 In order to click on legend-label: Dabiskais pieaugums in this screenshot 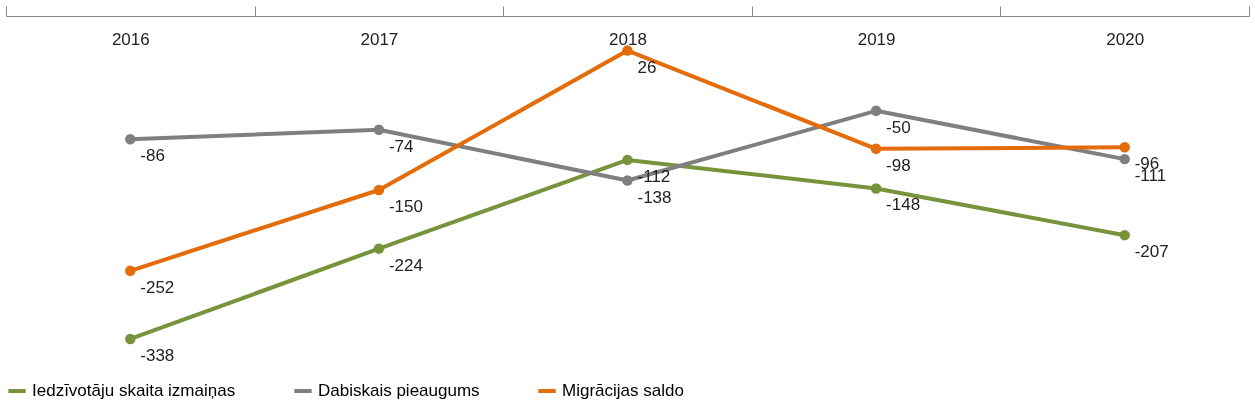, I will do `click(399, 390)`.